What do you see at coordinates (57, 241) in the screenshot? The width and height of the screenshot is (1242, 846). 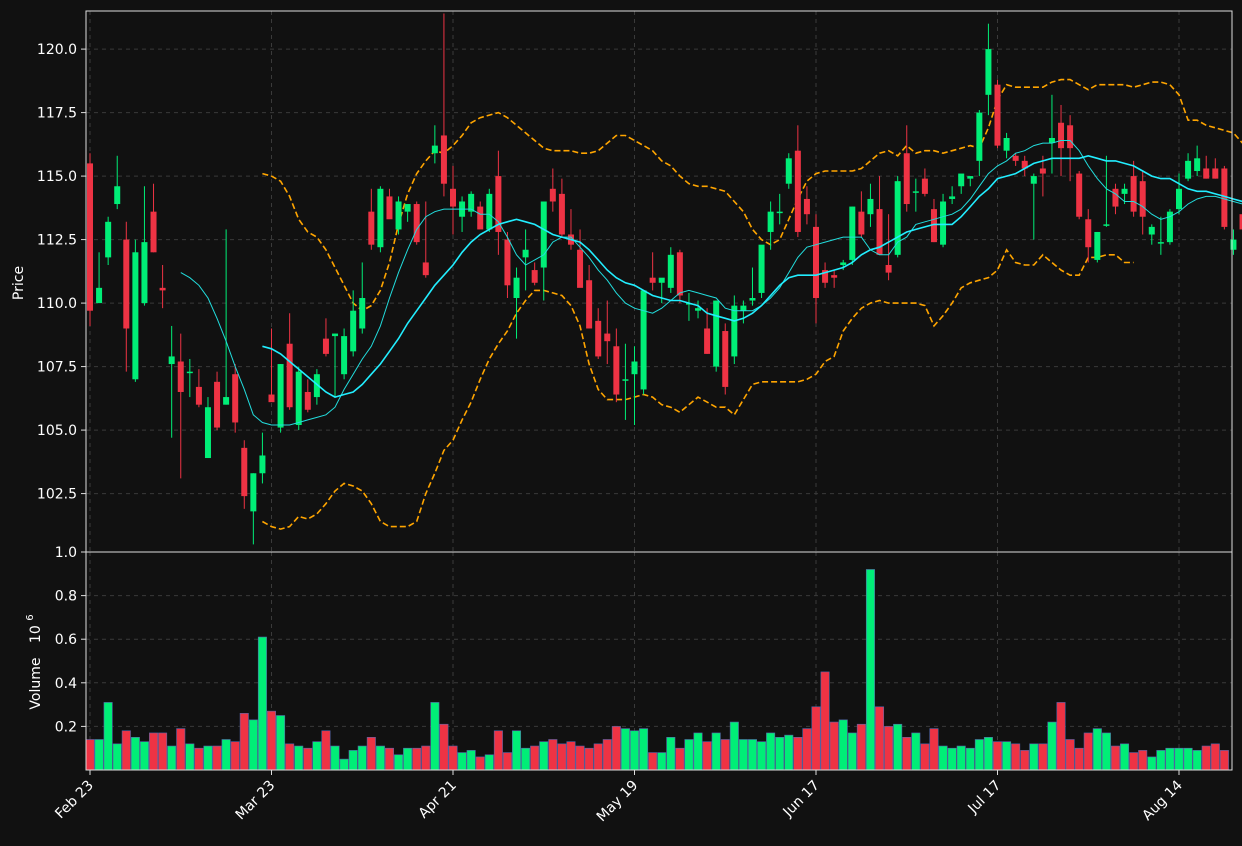 I see `price-tick-label: 112.5` at bounding box center [57, 241].